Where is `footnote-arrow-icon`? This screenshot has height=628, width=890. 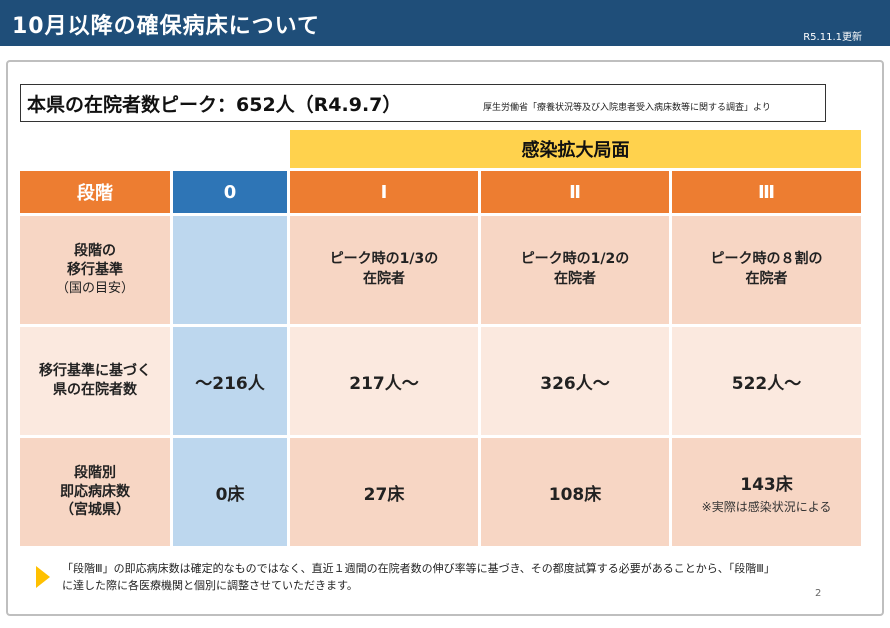 footnote-arrow-icon is located at coordinates (43, 577).